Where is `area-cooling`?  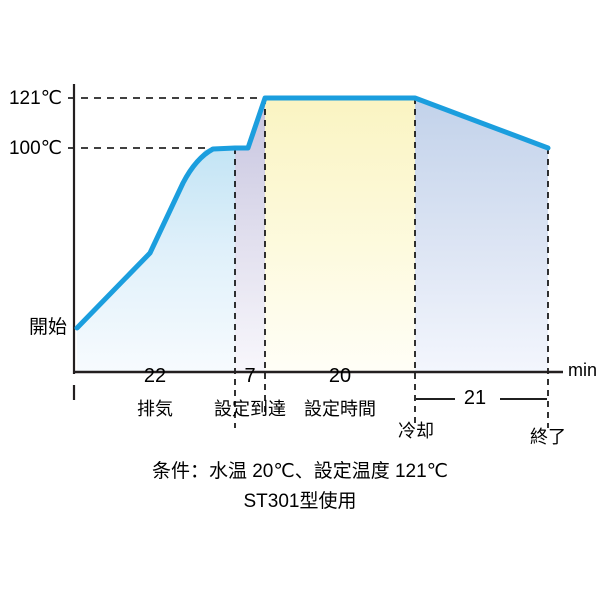 area-cooling is located at coordinates (481, 235).